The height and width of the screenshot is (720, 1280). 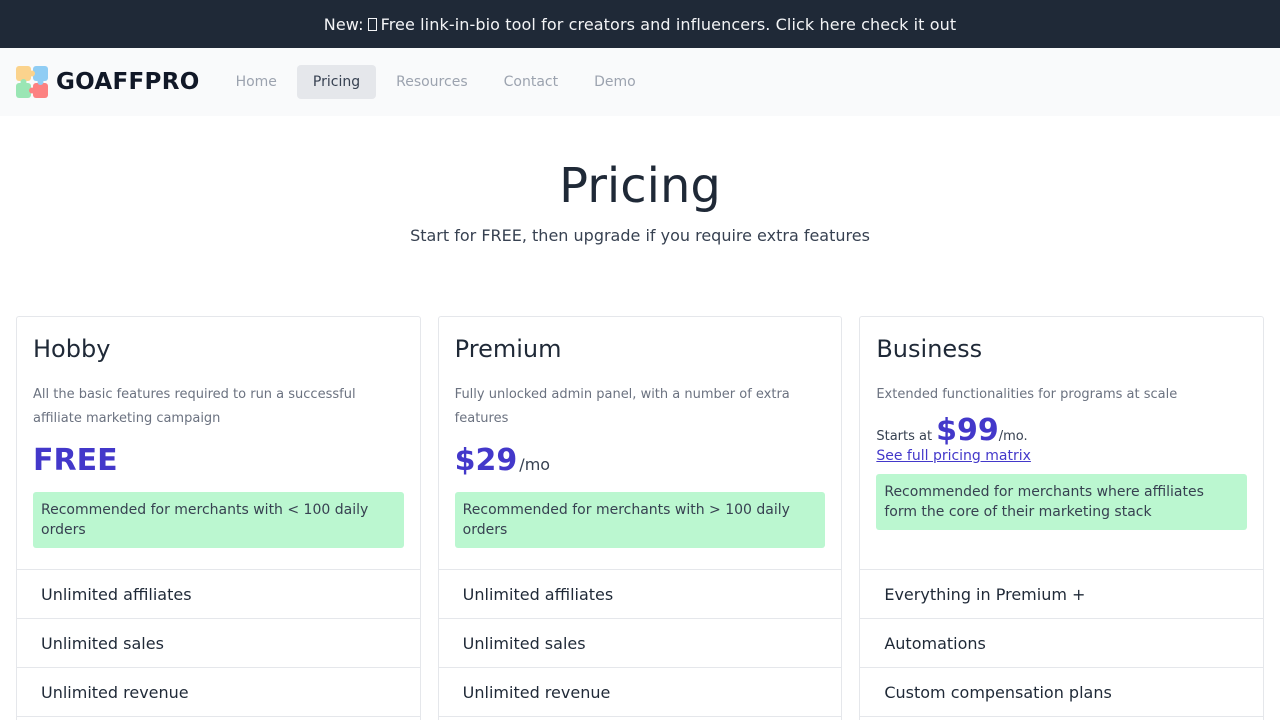 I want to click on brand-logo: GOAFFPRO, so click(x=108, y=82).